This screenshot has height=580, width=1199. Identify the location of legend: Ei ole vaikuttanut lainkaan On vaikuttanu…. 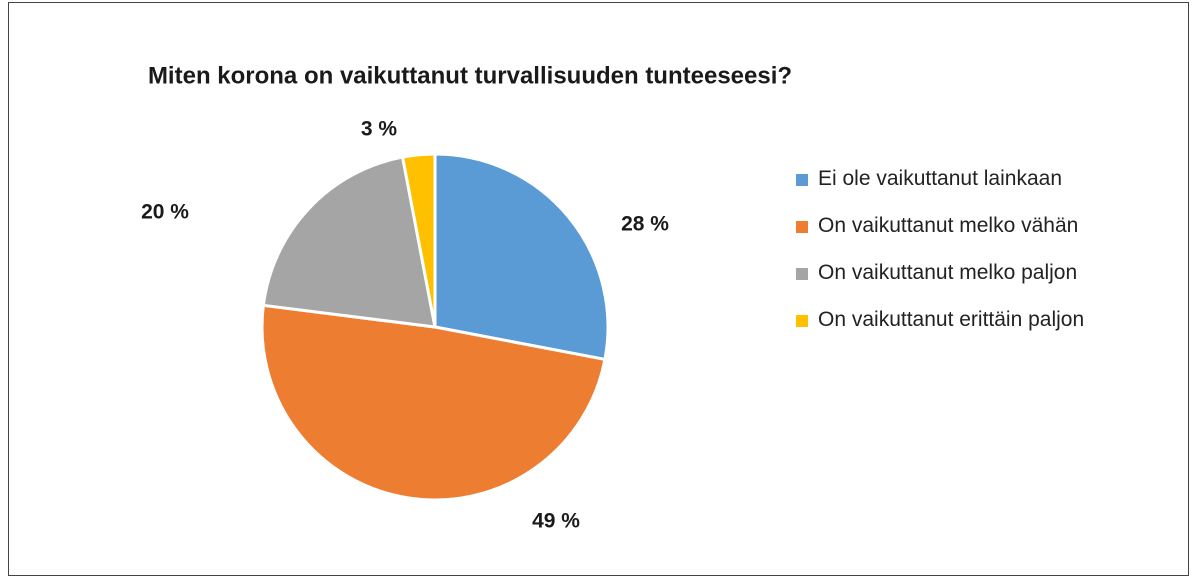
(941, 254).